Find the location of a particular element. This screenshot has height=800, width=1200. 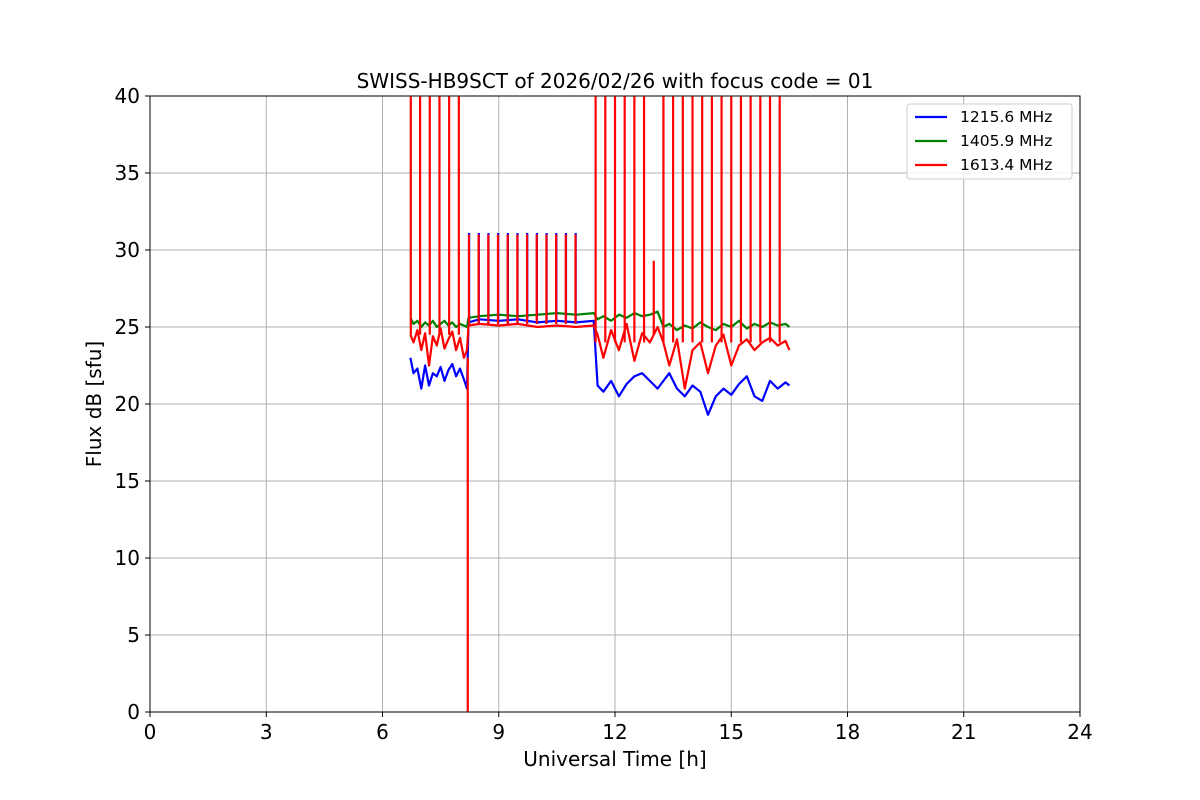

legend-entry: 1613.4 MHz is located at coordinates (1006, 165).